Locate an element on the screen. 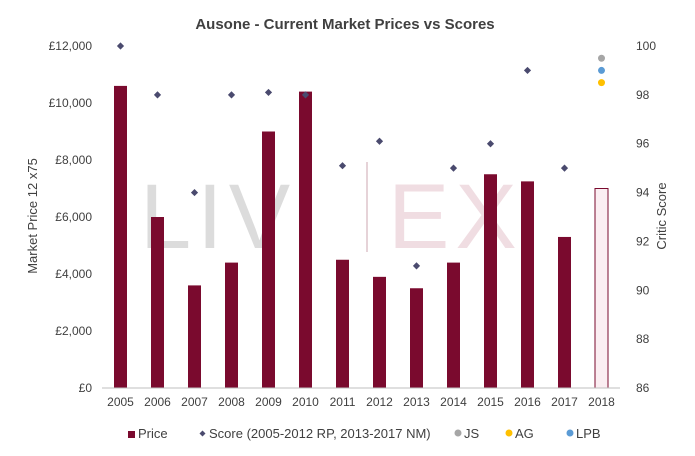  x-tick-label: 2017 is located at coordinates (564, 402).